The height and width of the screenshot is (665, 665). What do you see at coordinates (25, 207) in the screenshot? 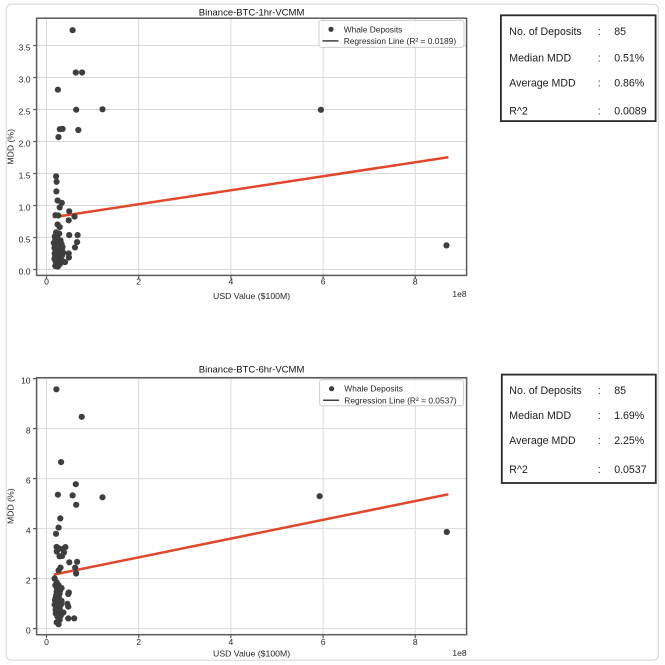
I see `svg-text: 1.0` at bounding box center [25, 207].